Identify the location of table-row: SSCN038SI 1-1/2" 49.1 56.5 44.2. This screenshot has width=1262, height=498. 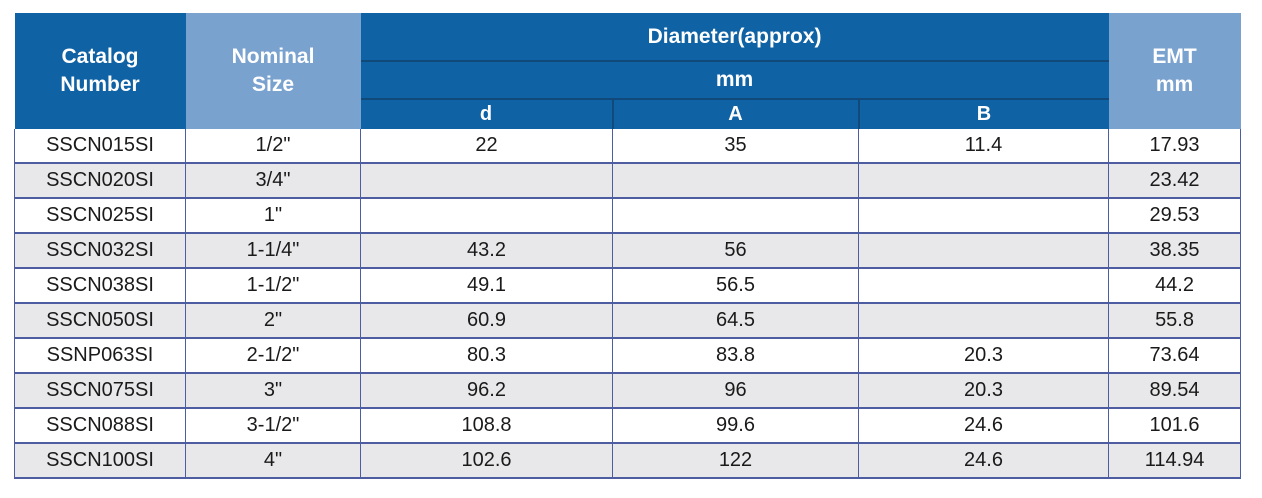
(628, 286).